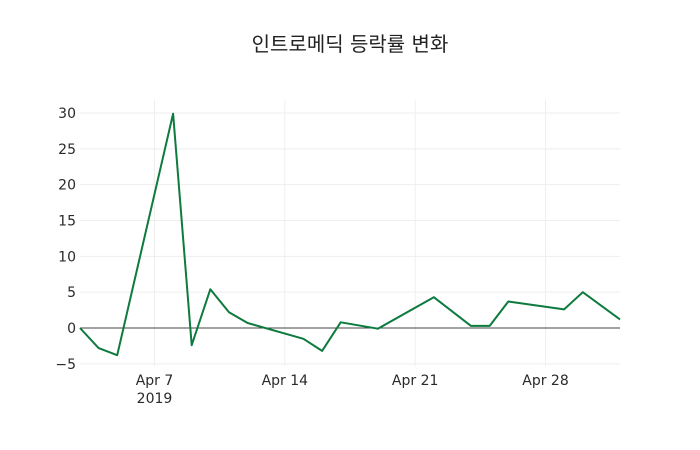  What do you see at coordinates (352, 390) in the screenshot?
I see `x-axis: Apr 7 2019 Apr 14 Apr 21 Apr 28` at bounding box center [352, 390].